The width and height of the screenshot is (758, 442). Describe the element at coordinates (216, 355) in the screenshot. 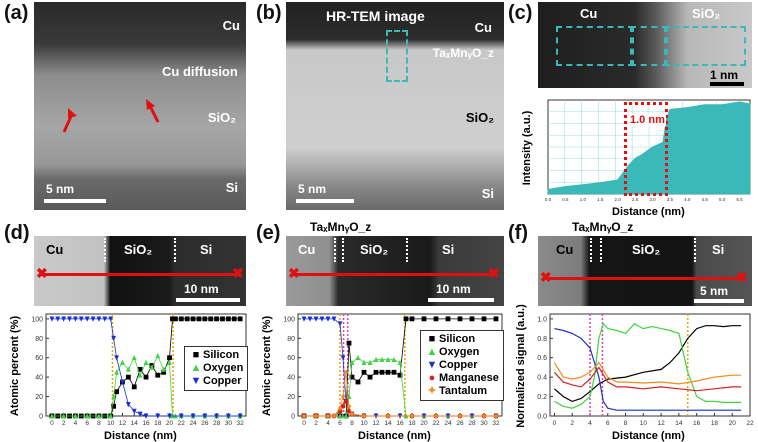

I see `legend-d-silicon: ■ Silicon` at that location.